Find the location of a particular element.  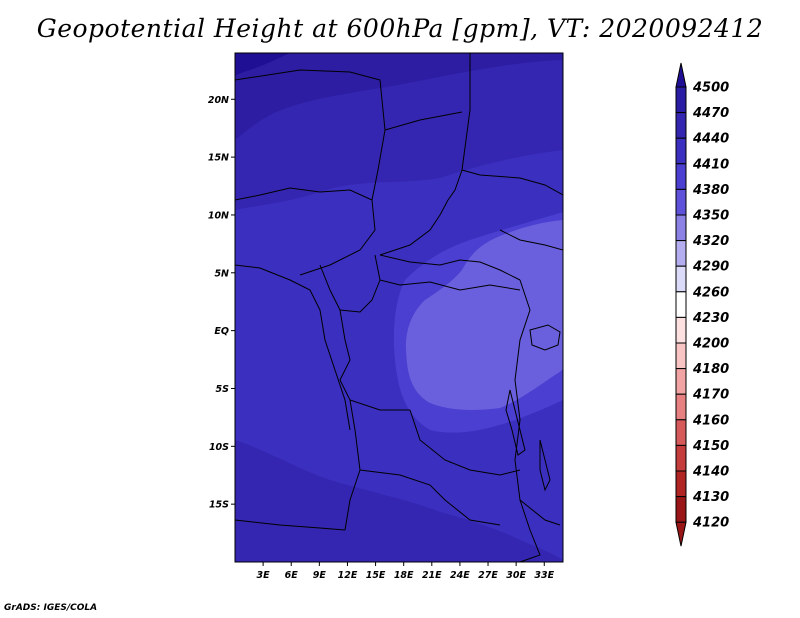

border-chad-sudan is located at coordinates (414, 227).